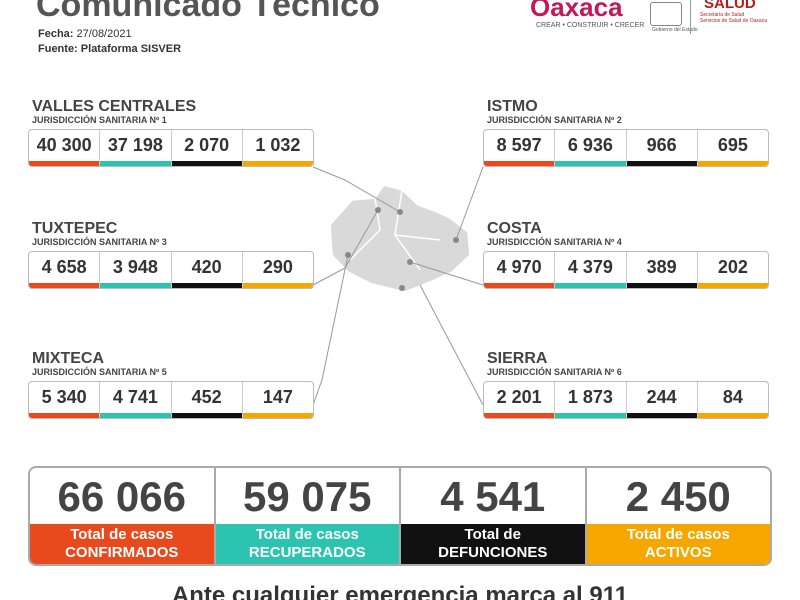 The image size is (800, 600). What do you see at coordinates (135, 397) in the screenshot?
I see `value-text: 4 741` at bounding box center [135, 397].